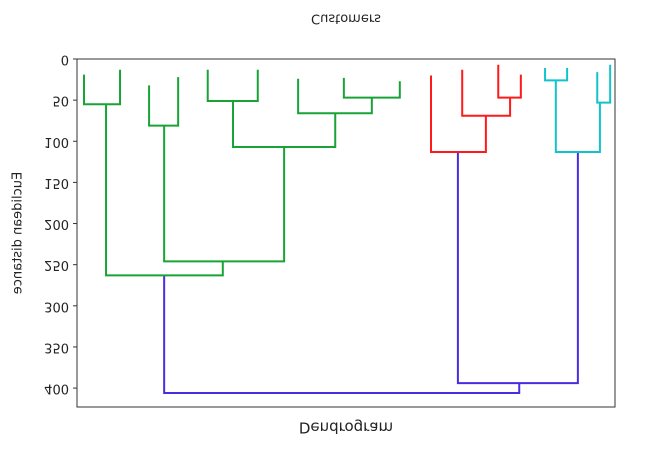 The height and width of the screenshot is (451, 666). What do you see at coordinates (346, 18) in the screenshot?
I see `x-axis-label: Customers` at bounding box center [346, 18].